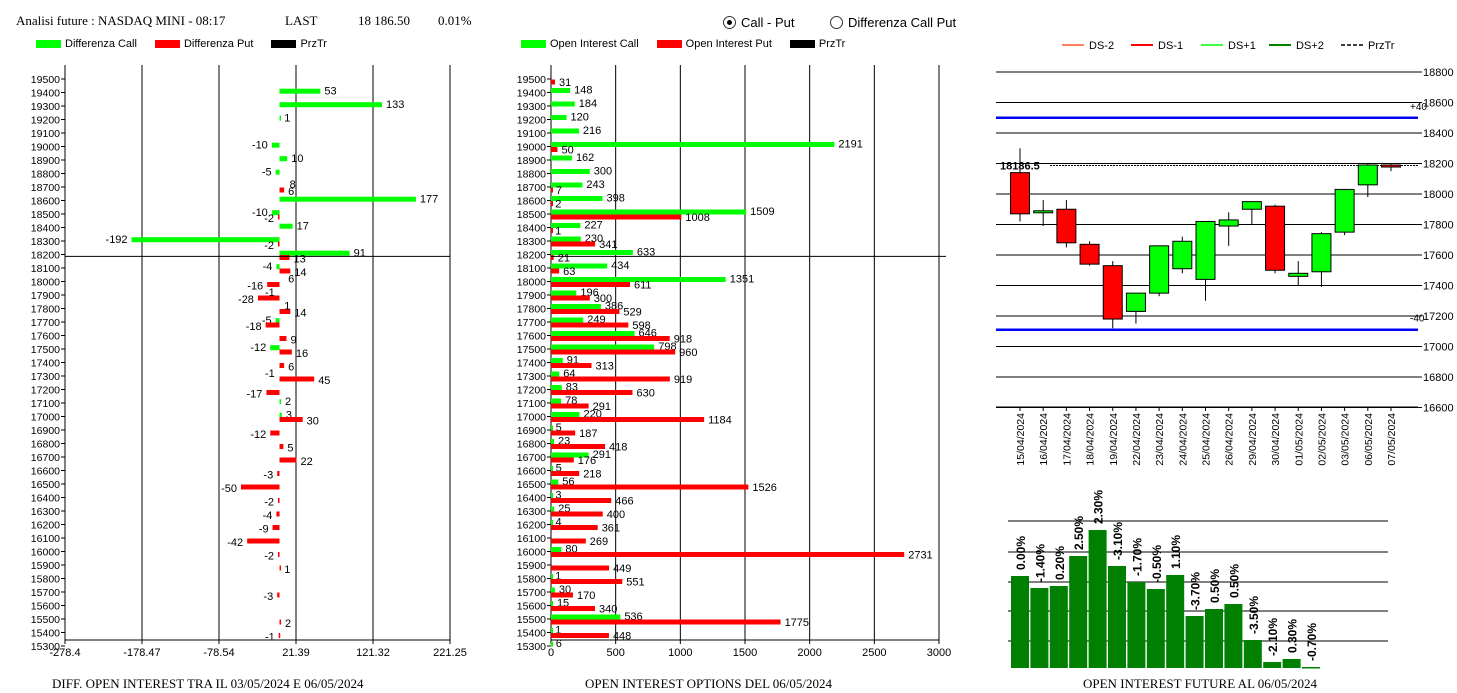  Describe the element at coordinates (268, 267) in the screenshot. I see `diff-call-label: -4` at that location.